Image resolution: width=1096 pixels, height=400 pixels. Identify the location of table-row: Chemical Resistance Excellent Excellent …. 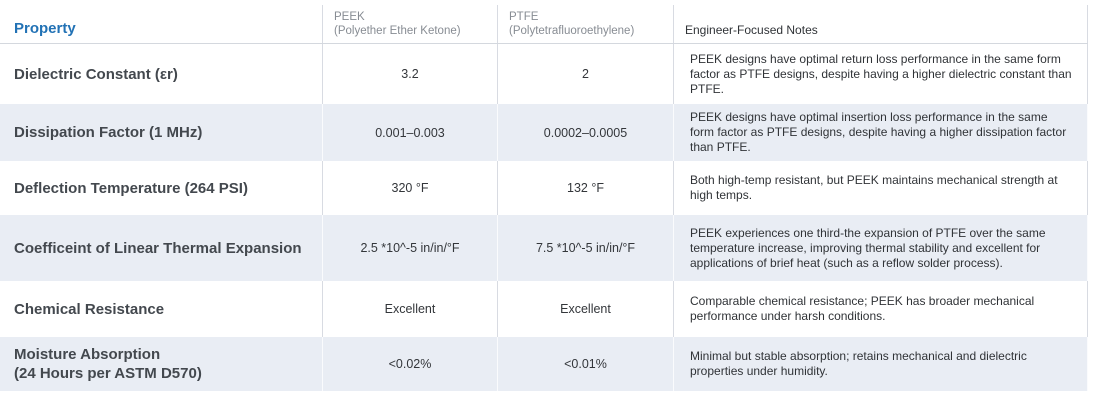
(544, 309).